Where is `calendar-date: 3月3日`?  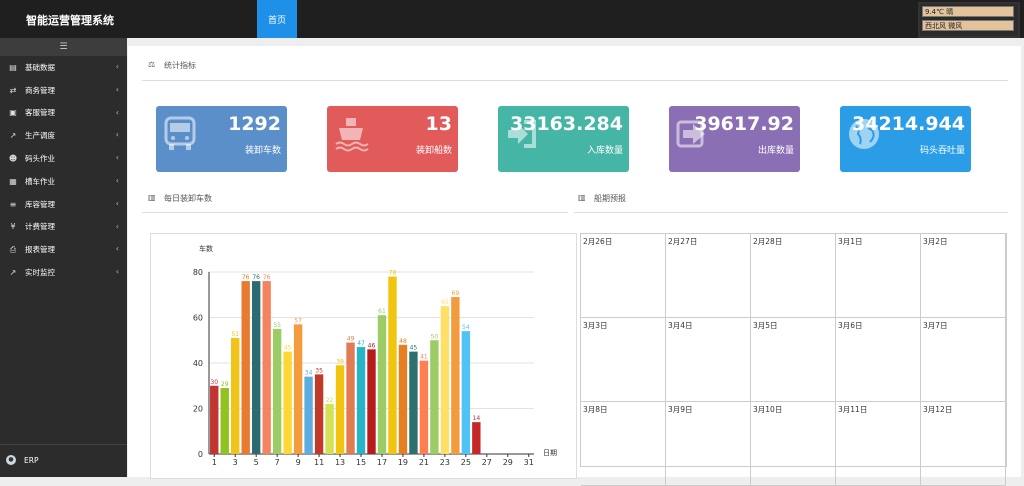 calendar-date: 3月3日 is located at coordinates (595, 325).